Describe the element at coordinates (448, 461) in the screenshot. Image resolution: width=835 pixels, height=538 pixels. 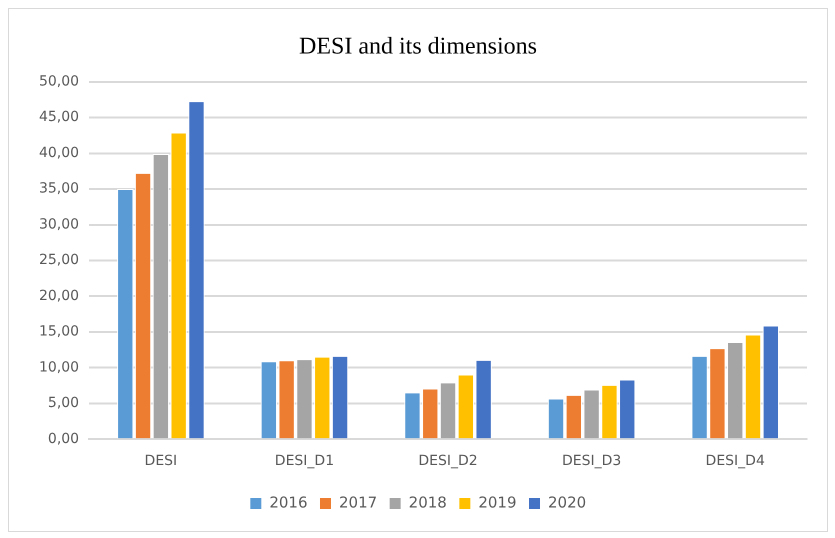
I see `x-tick-label: DESI_D2` at that location.